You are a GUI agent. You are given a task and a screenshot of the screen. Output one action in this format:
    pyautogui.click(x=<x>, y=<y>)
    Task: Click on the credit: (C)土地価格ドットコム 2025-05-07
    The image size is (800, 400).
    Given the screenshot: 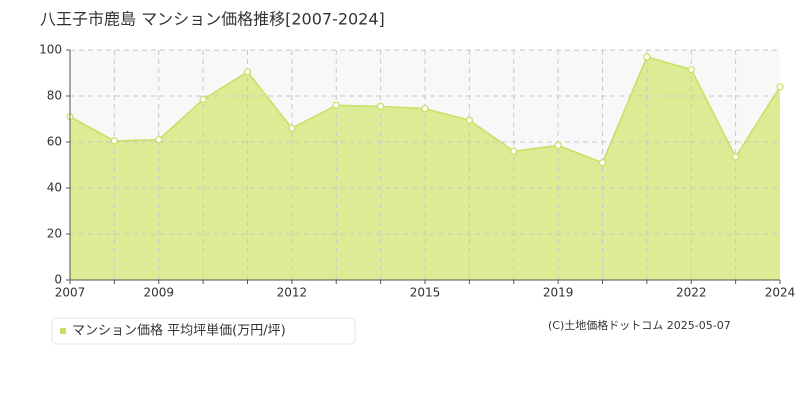 What is the action you would take?
    pyautogui.click(x=639, y=325)
    